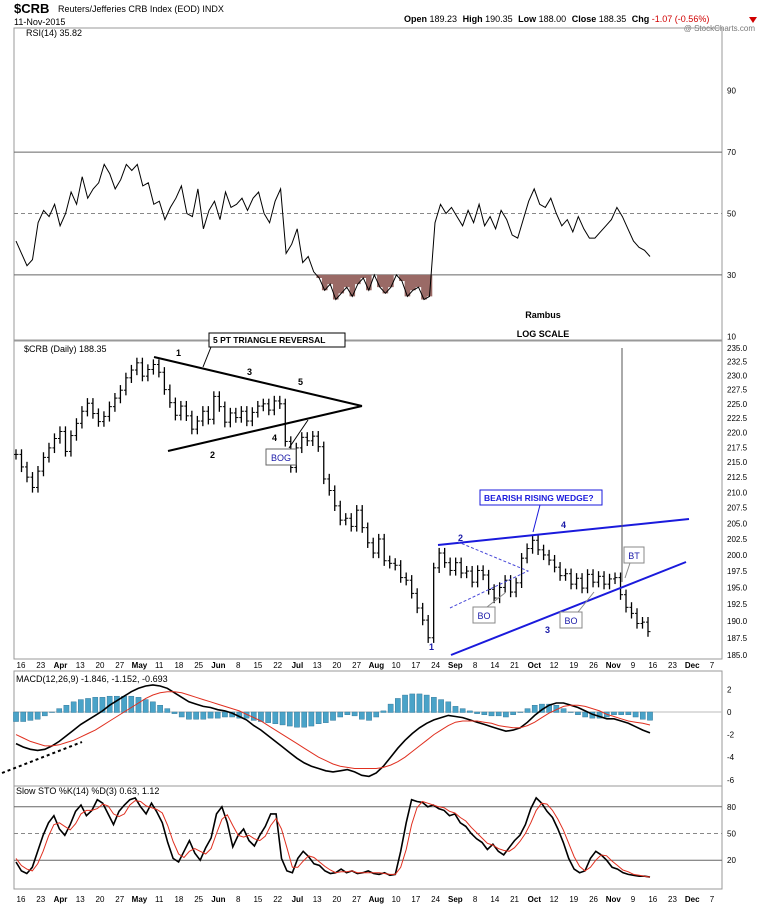  What do you see at coordinates (614, 899) in the screenshot?
I see `x-axis-label-bottom: Nov` at bounding box center [614, 899].